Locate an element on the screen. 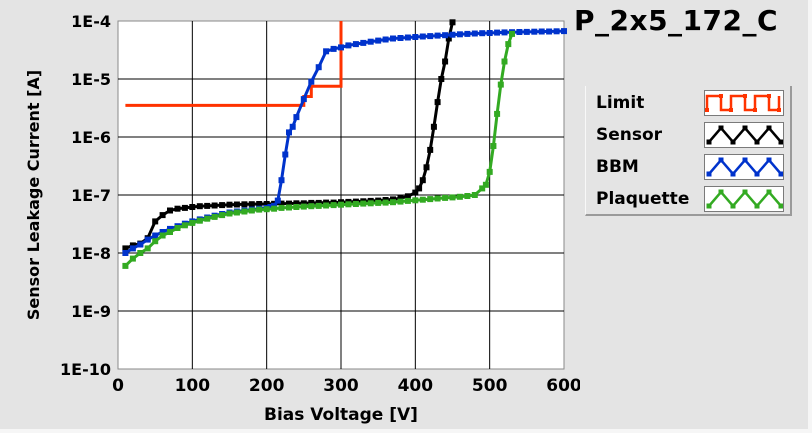 Image resolution: width=812 pixels, height=433 pixels. legend-swatch-limit is located at coordinates (744, 103).